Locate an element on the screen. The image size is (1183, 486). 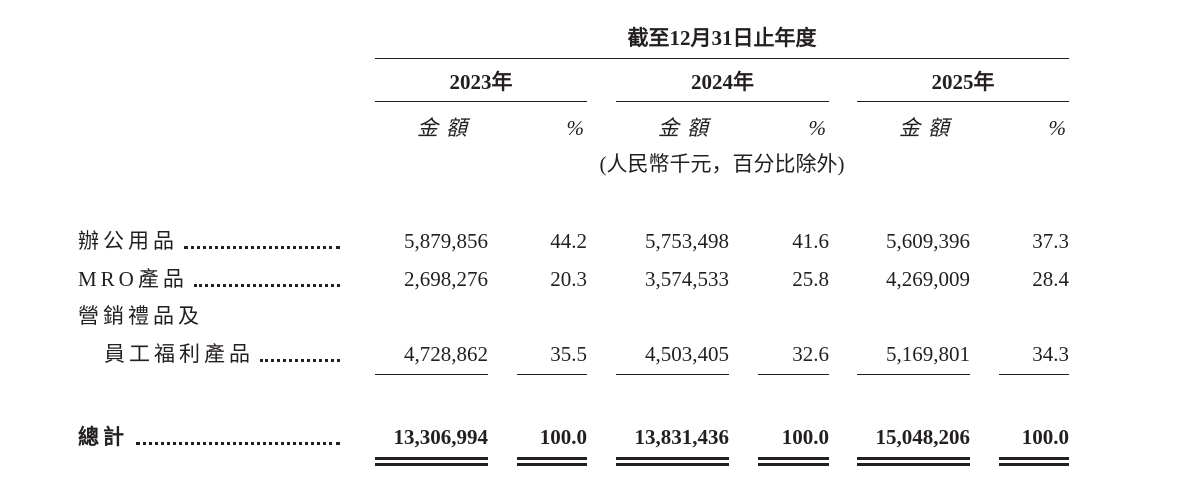
cell: 5,879,856 is located at coordinates (446, 241).